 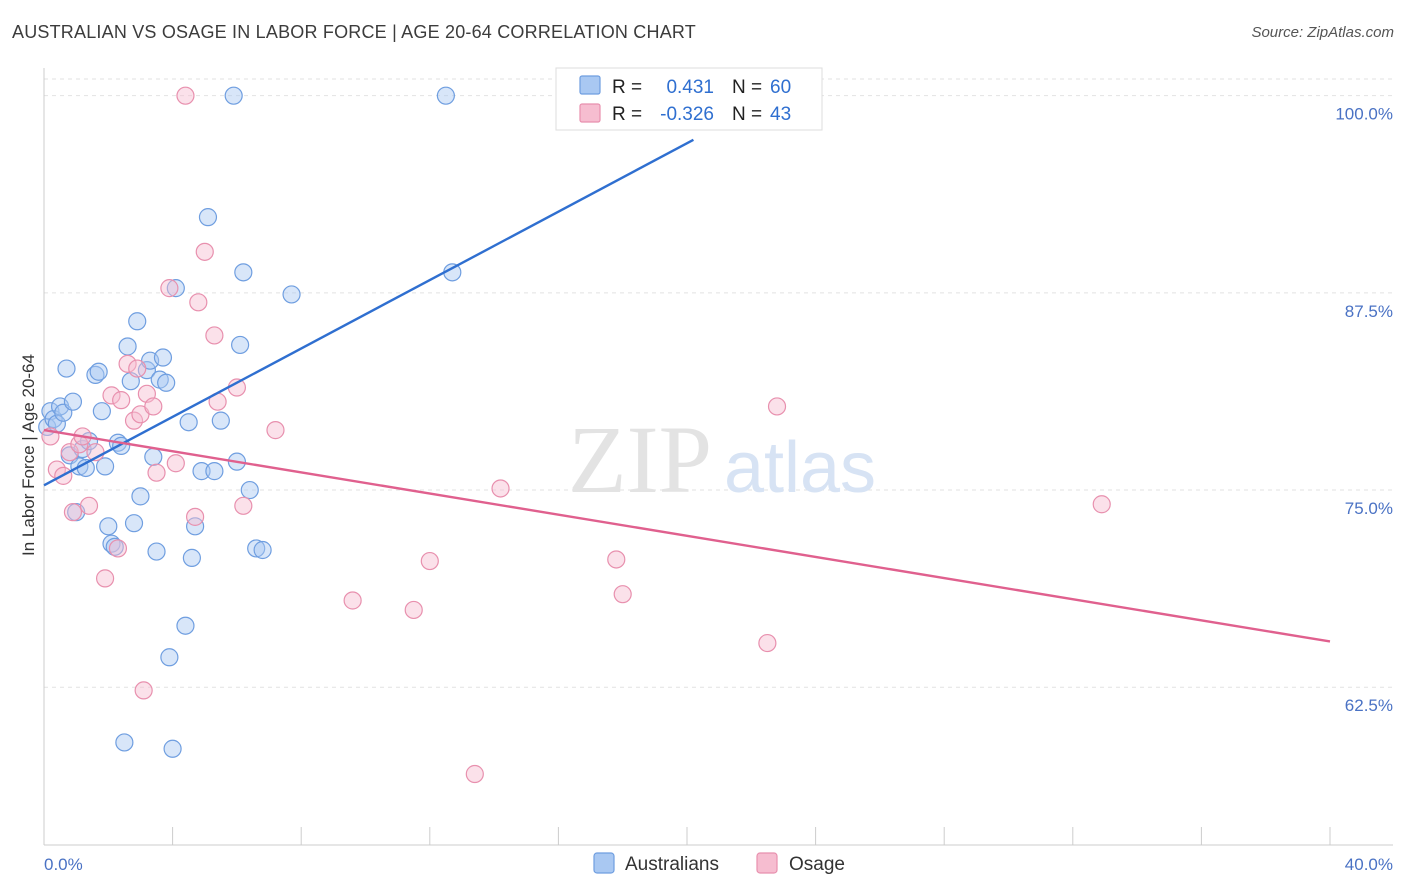 What do you see at coordinates (690, 87) in the screenshot?
I see `legend-r-value-australians: 0.431` at bounding box center [690, 87].